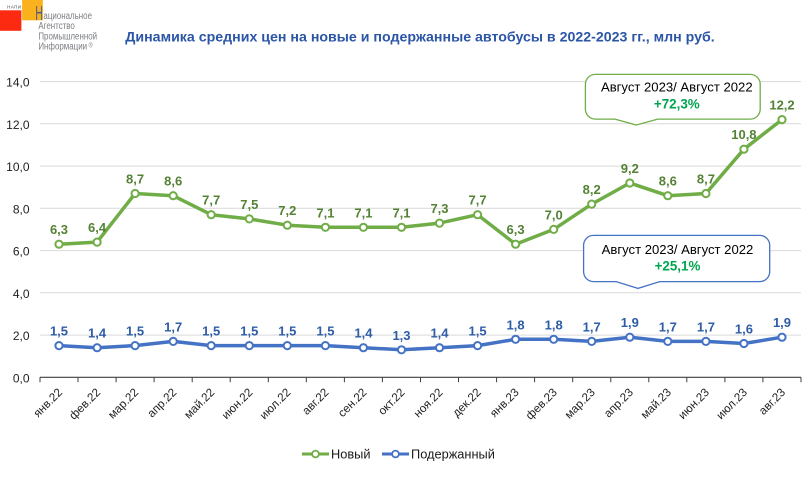 The height and width of the screenshot is (484, 810). What do you see at coordinates (21, 252) in the screenshot?
I see `svg-text: 6,0` at bounding box center [21, 252].